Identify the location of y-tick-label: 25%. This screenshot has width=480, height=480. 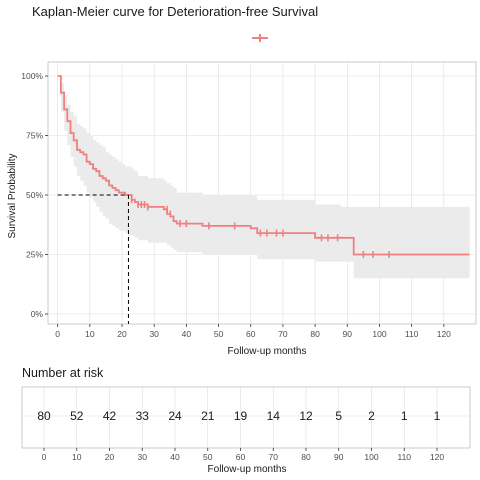
(34, 255).